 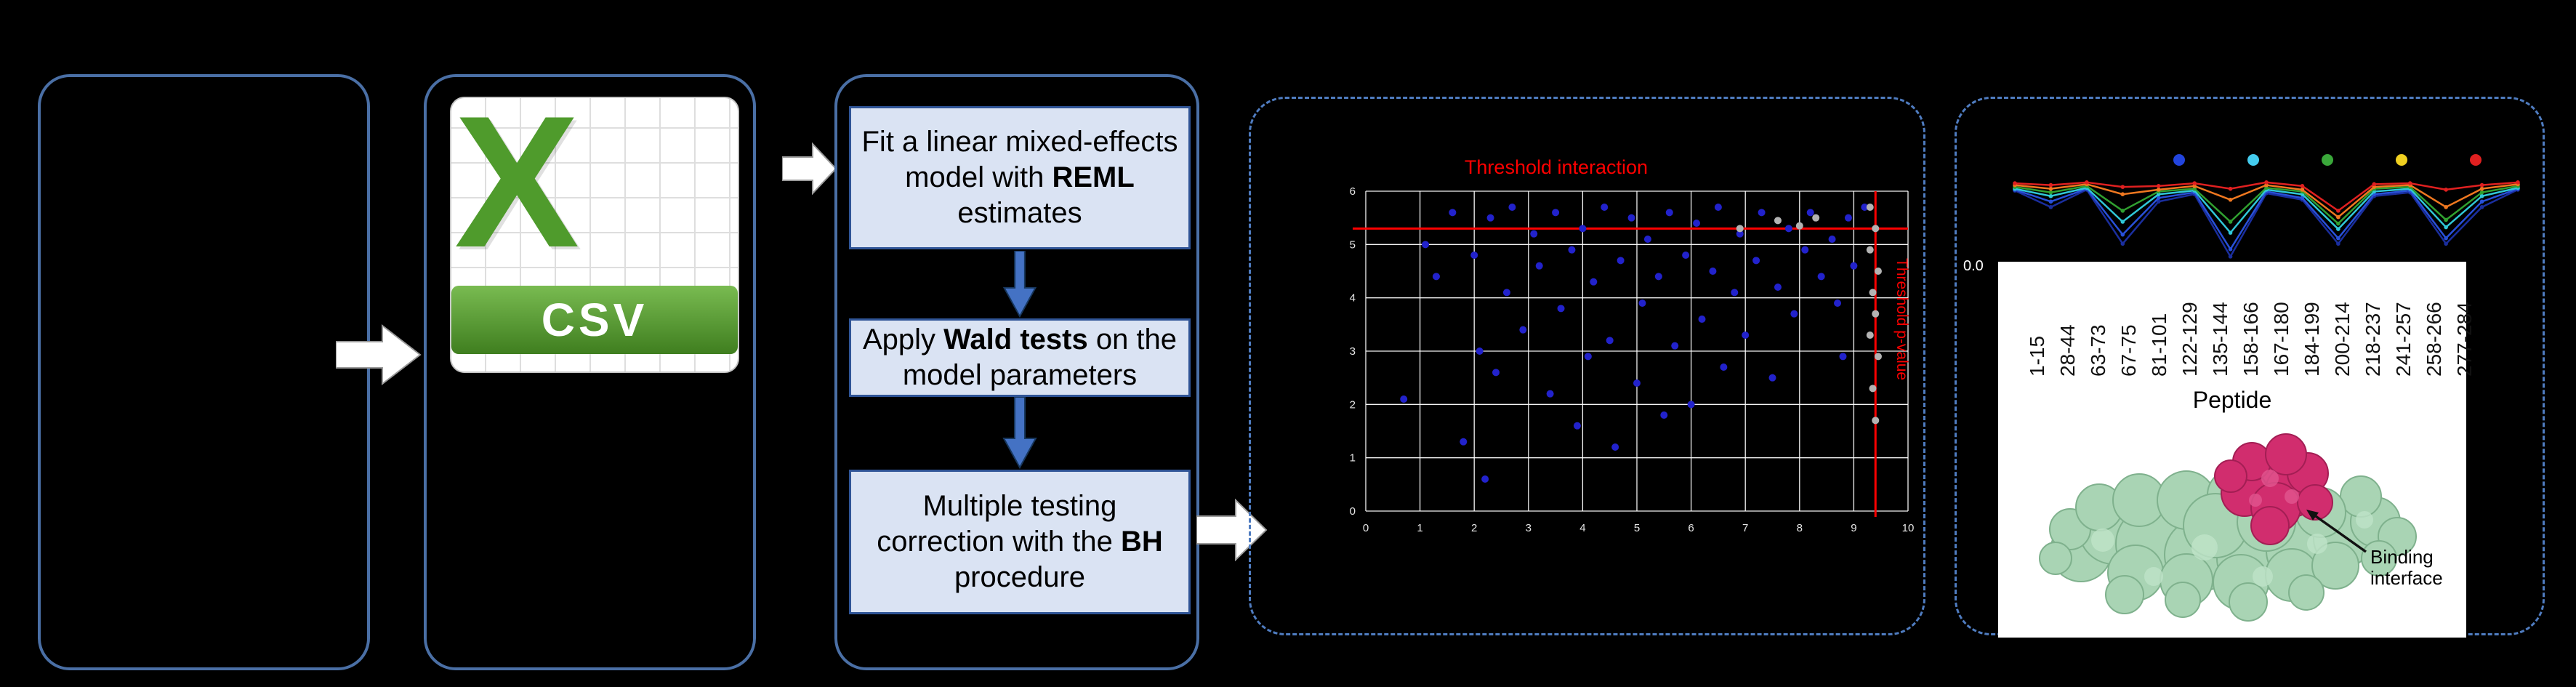 I want to click on scatter-grid: 0 1 2 3 4 5 6 7 8 9 10 0 1 2 3 4 5 6, so click(x=1632, y=359).